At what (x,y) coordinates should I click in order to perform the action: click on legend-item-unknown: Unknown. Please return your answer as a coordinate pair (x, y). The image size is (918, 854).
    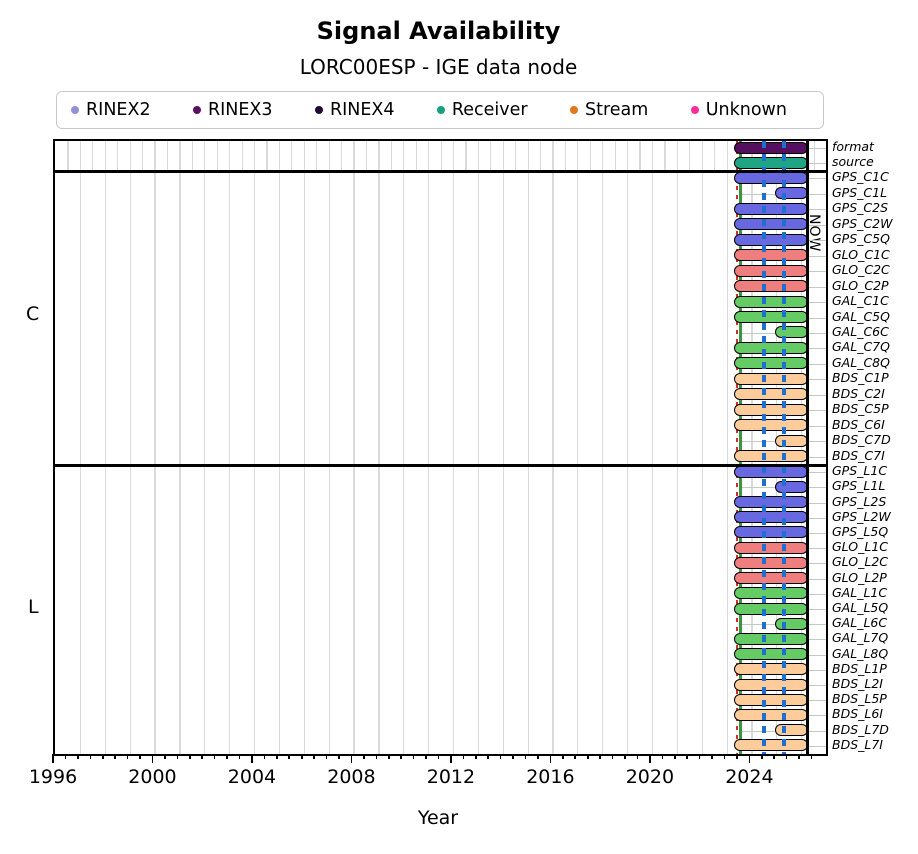
    Looking at the image, I should click on (738, 110).